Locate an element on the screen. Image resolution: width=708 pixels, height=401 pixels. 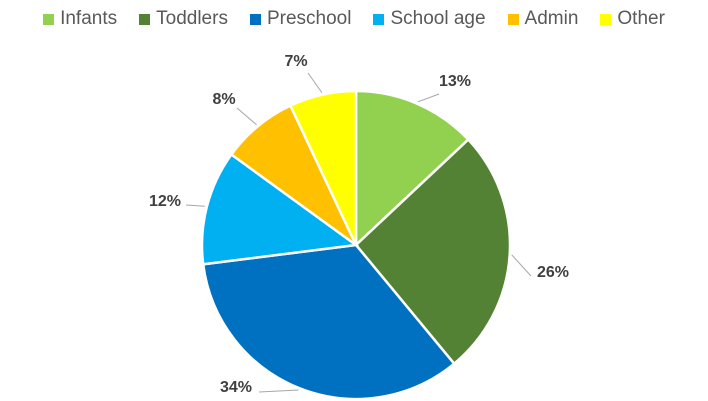
pie-slice-toddlers is located at coordinates (433, 251).